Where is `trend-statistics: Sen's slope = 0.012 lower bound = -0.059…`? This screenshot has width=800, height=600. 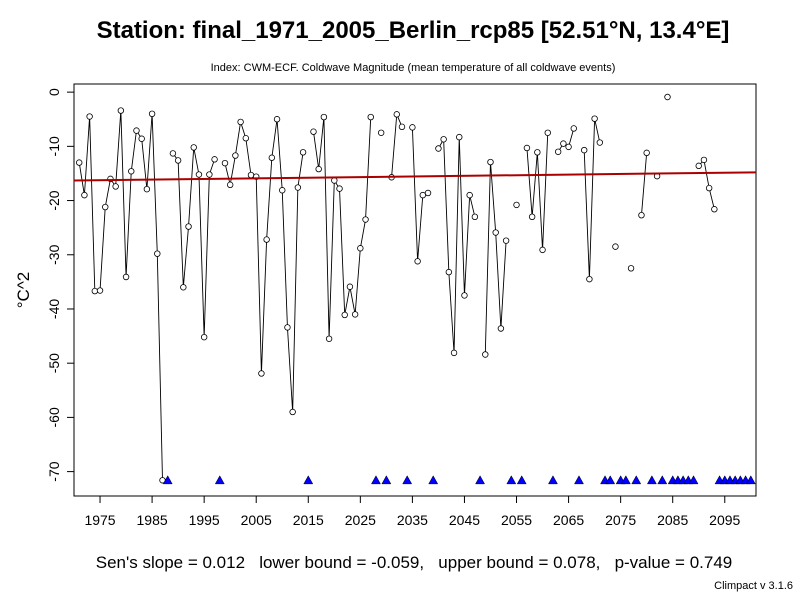 trend-statistics: Sen's slope = 0.012 lower bound = -0.059… is located at coordinates (414, 562).